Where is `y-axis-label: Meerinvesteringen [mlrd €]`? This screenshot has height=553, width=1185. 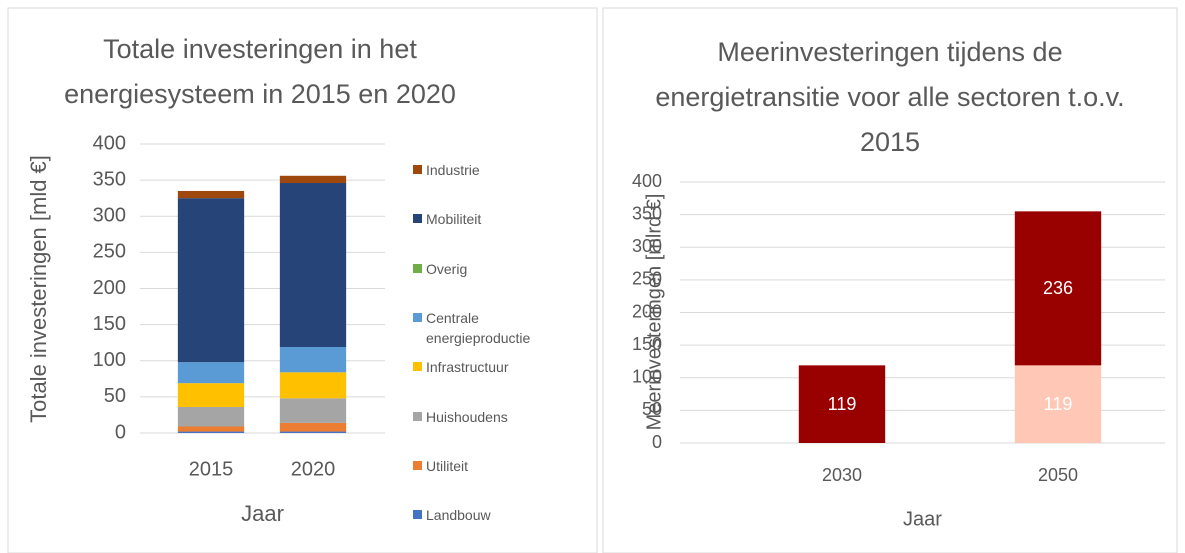 y-axis-label: Meerinvesteringen [mlrd €] is located at coordinates (654, 312).